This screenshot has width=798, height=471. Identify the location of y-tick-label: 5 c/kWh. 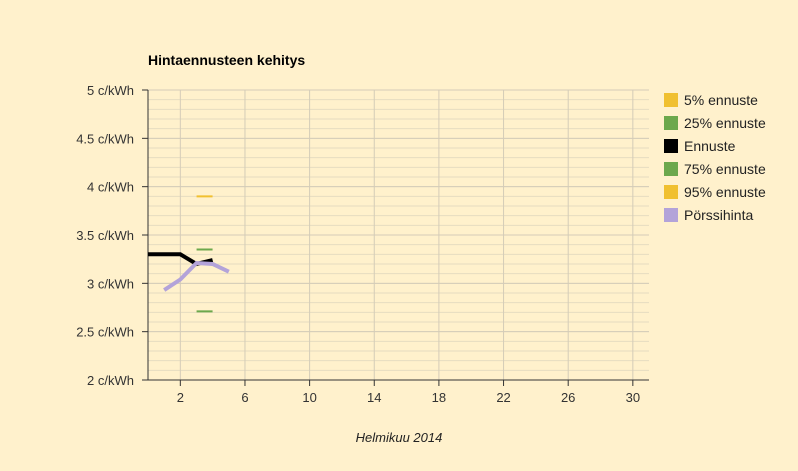
(110, 90).